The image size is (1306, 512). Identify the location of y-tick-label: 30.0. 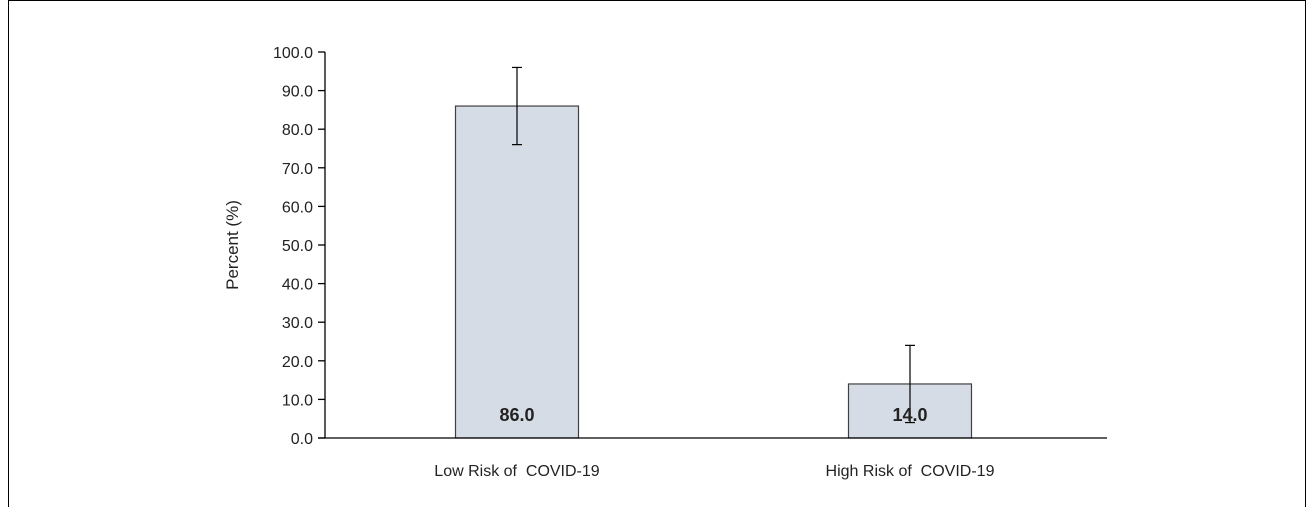
(297, 323).